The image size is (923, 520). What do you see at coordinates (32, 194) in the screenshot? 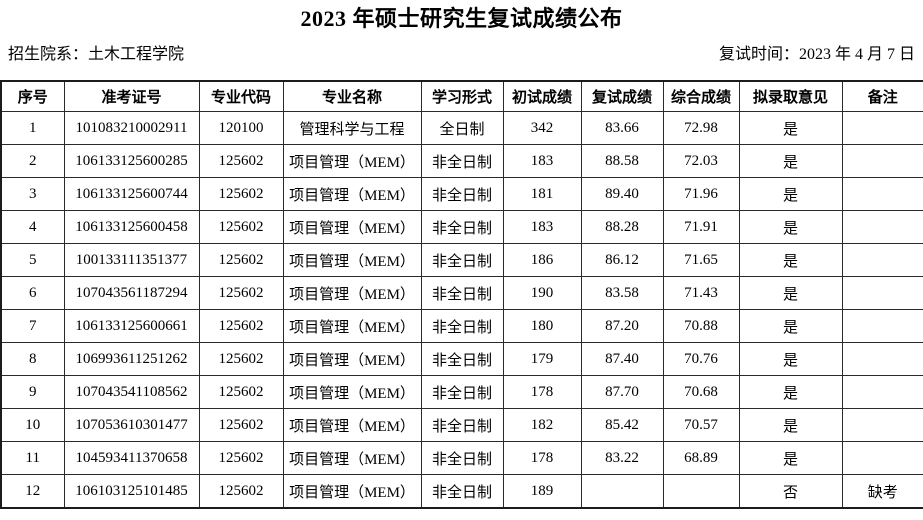
I see `table-cell: 3` at bounding box center [32, 194].